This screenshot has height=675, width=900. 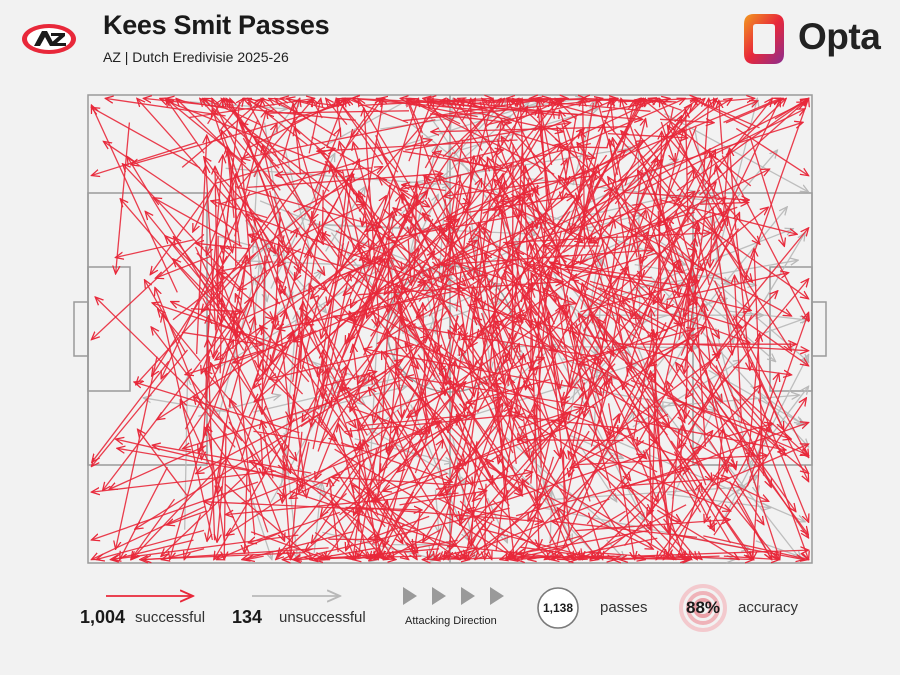 What do you see at coordinates (322, 617) in the screenshot?
I see `unsuccessful-label: unsuccessful` at bounding box center [322, 617].